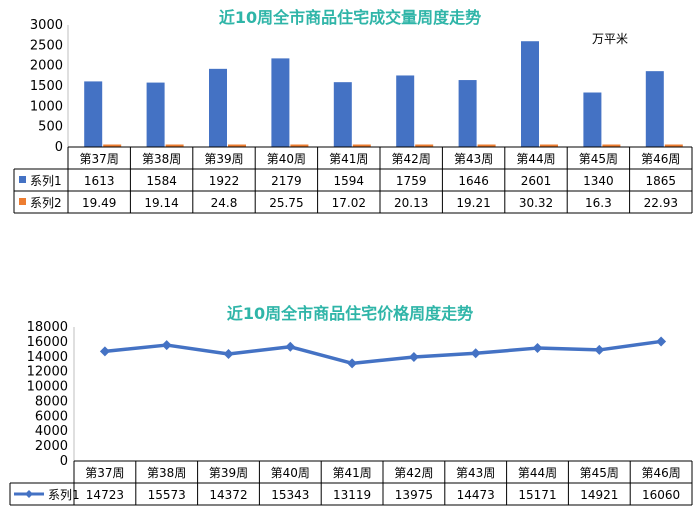 This screenshot has height=507, width=700. I want to click on data-label-series2: 20.13, so click(411, 203).